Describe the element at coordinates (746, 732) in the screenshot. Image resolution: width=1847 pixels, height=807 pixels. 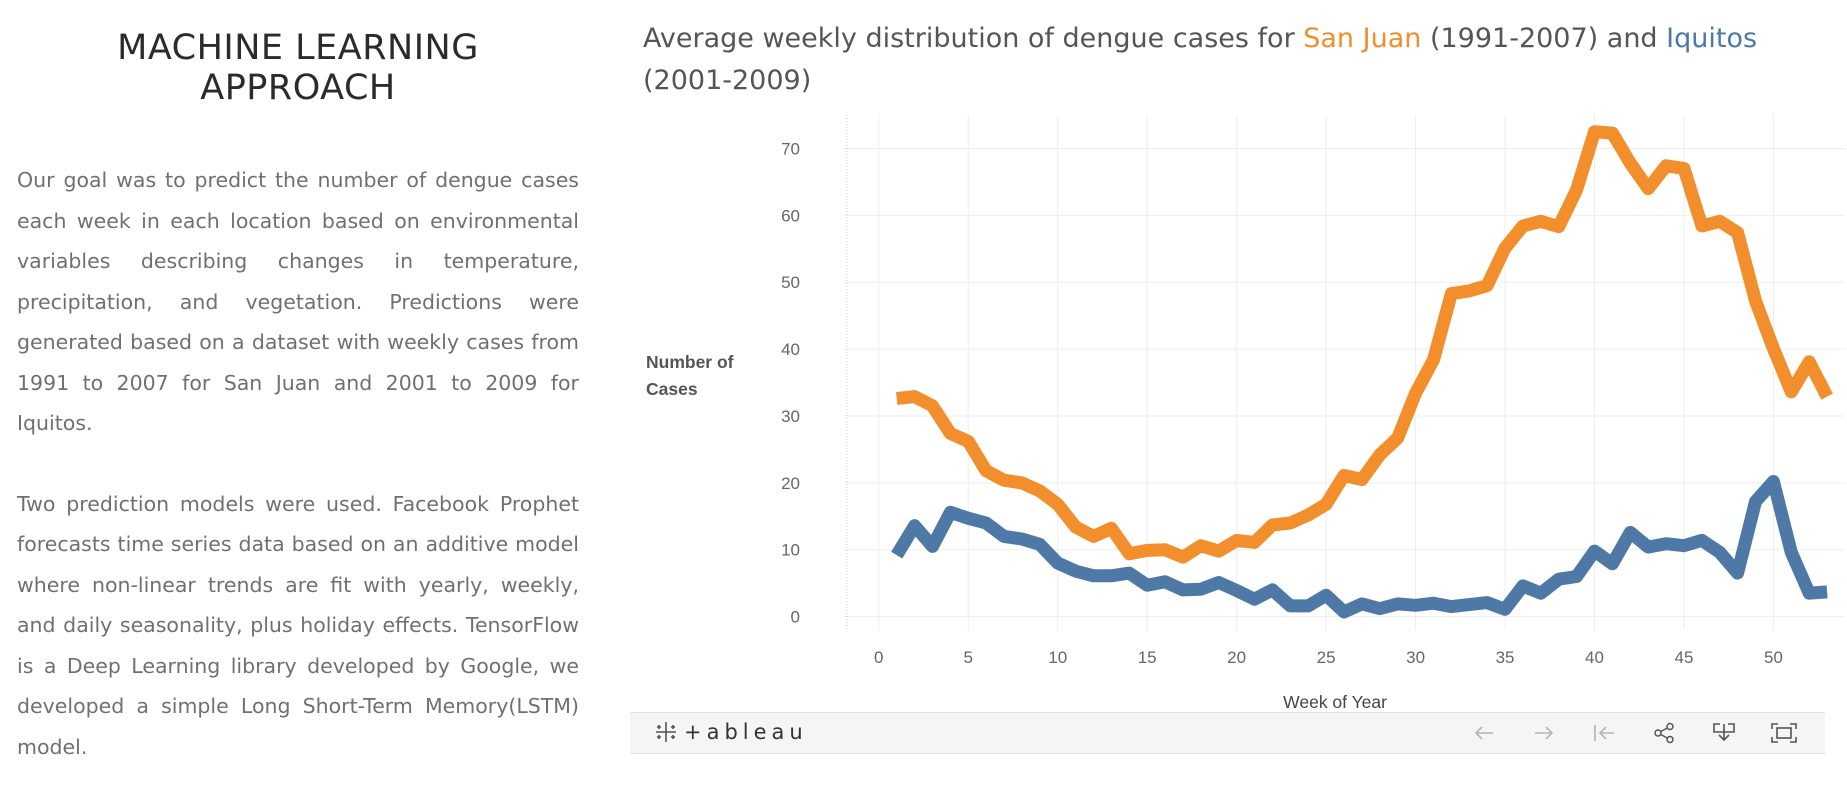
I see `tableau-wordmark: +ableau` at that location.